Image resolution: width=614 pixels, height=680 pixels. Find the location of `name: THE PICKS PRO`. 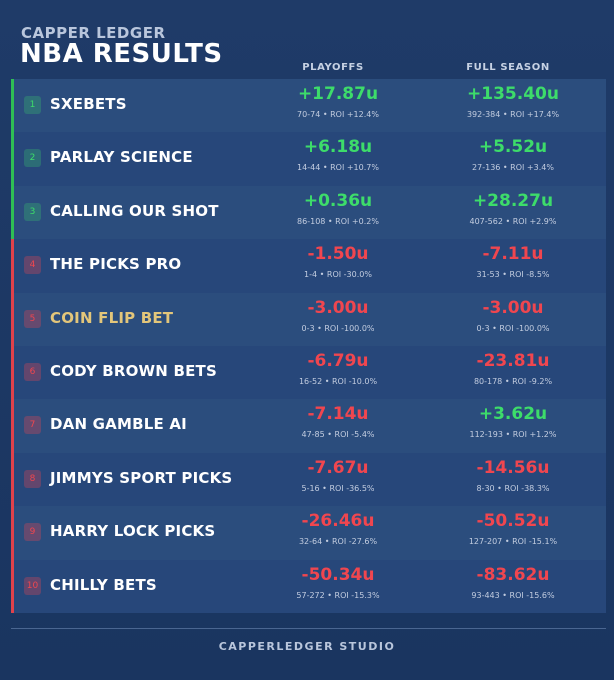

name: THE PICKS PRO is located at coordinates (116, 264).